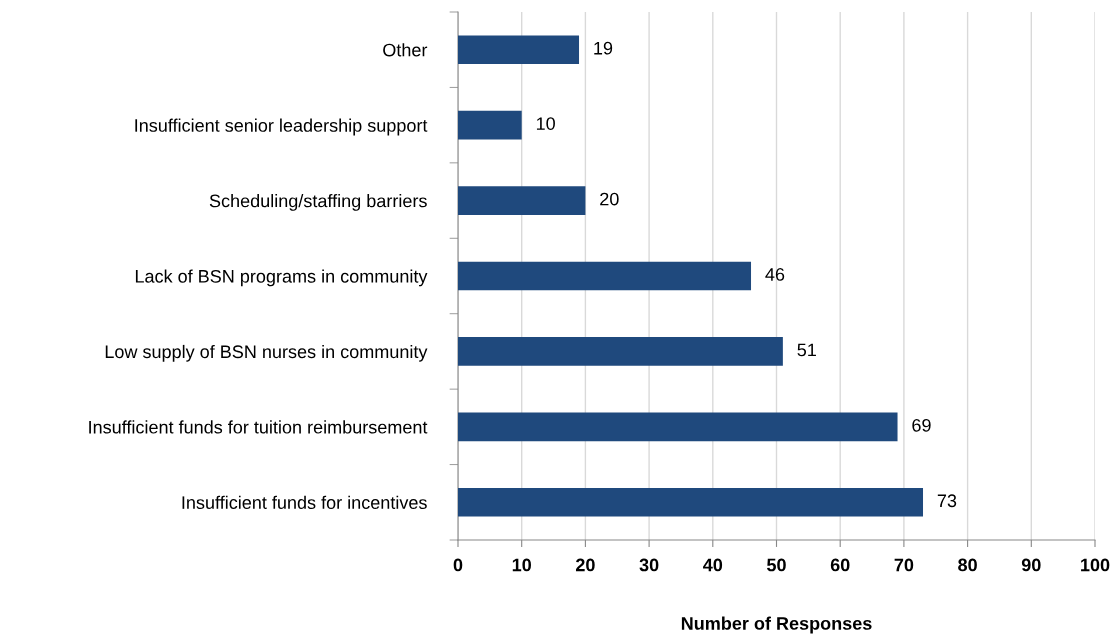  Describe the element at coordinates (281, 278) in the screenshot. I see `y-tick-label: Lack of BSN programs in community` at that location.